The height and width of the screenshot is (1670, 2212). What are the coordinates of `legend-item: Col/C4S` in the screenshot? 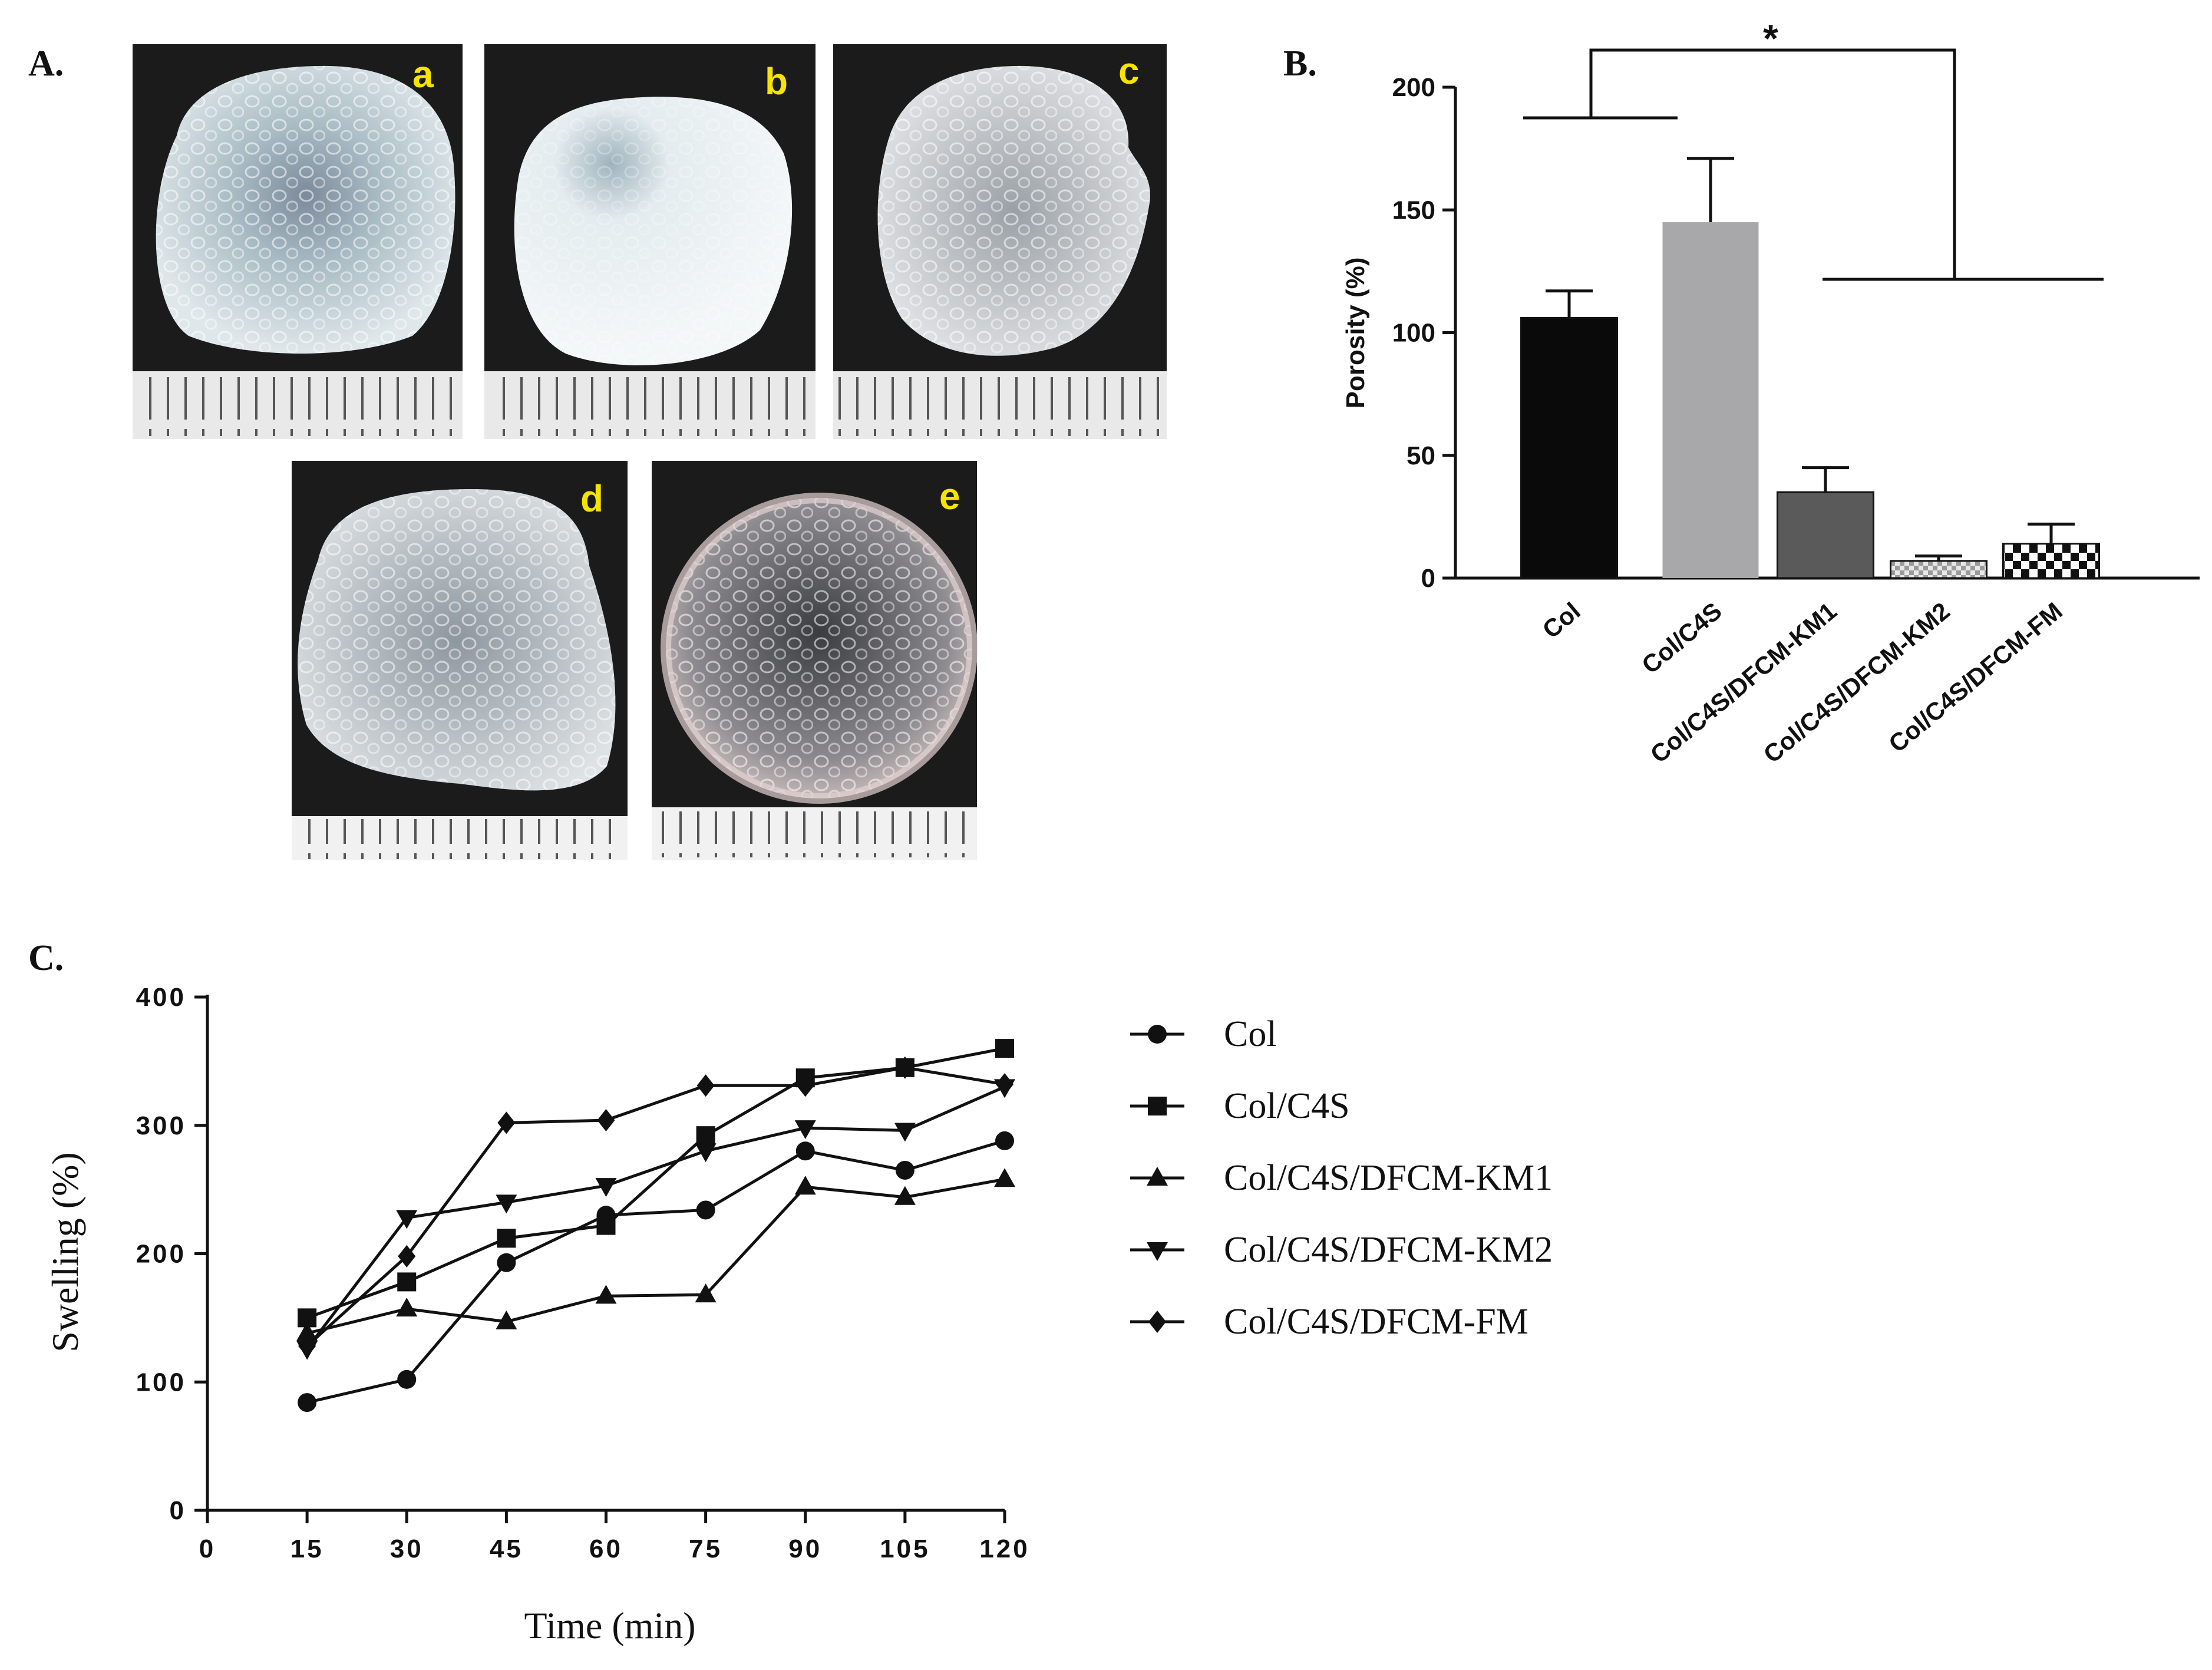 It's located at (1240, 1106).